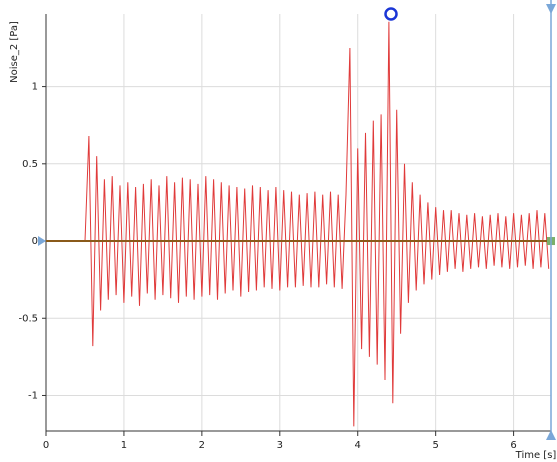 The image size is (557, 462). Describe the element at coordinates (202, 445) in the screenshot. I see `x-tick-label: 2` at that location.